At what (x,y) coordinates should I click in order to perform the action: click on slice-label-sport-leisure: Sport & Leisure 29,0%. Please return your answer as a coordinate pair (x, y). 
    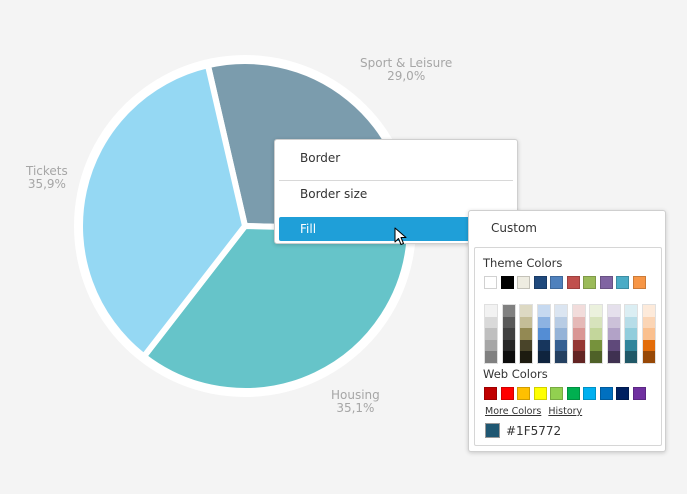
    Looking at the image, I should click on (406, 70).